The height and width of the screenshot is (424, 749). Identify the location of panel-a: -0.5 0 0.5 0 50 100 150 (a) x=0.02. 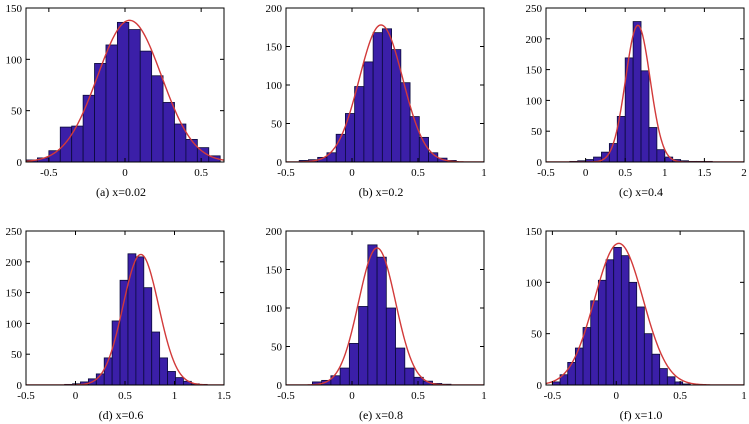
(115, 101).